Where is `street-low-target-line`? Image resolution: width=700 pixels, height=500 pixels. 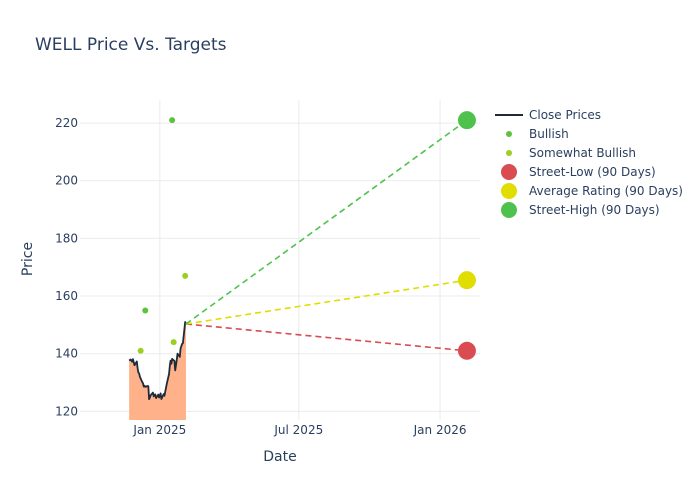 street-low-target-line is located at coordinates (326, 337).